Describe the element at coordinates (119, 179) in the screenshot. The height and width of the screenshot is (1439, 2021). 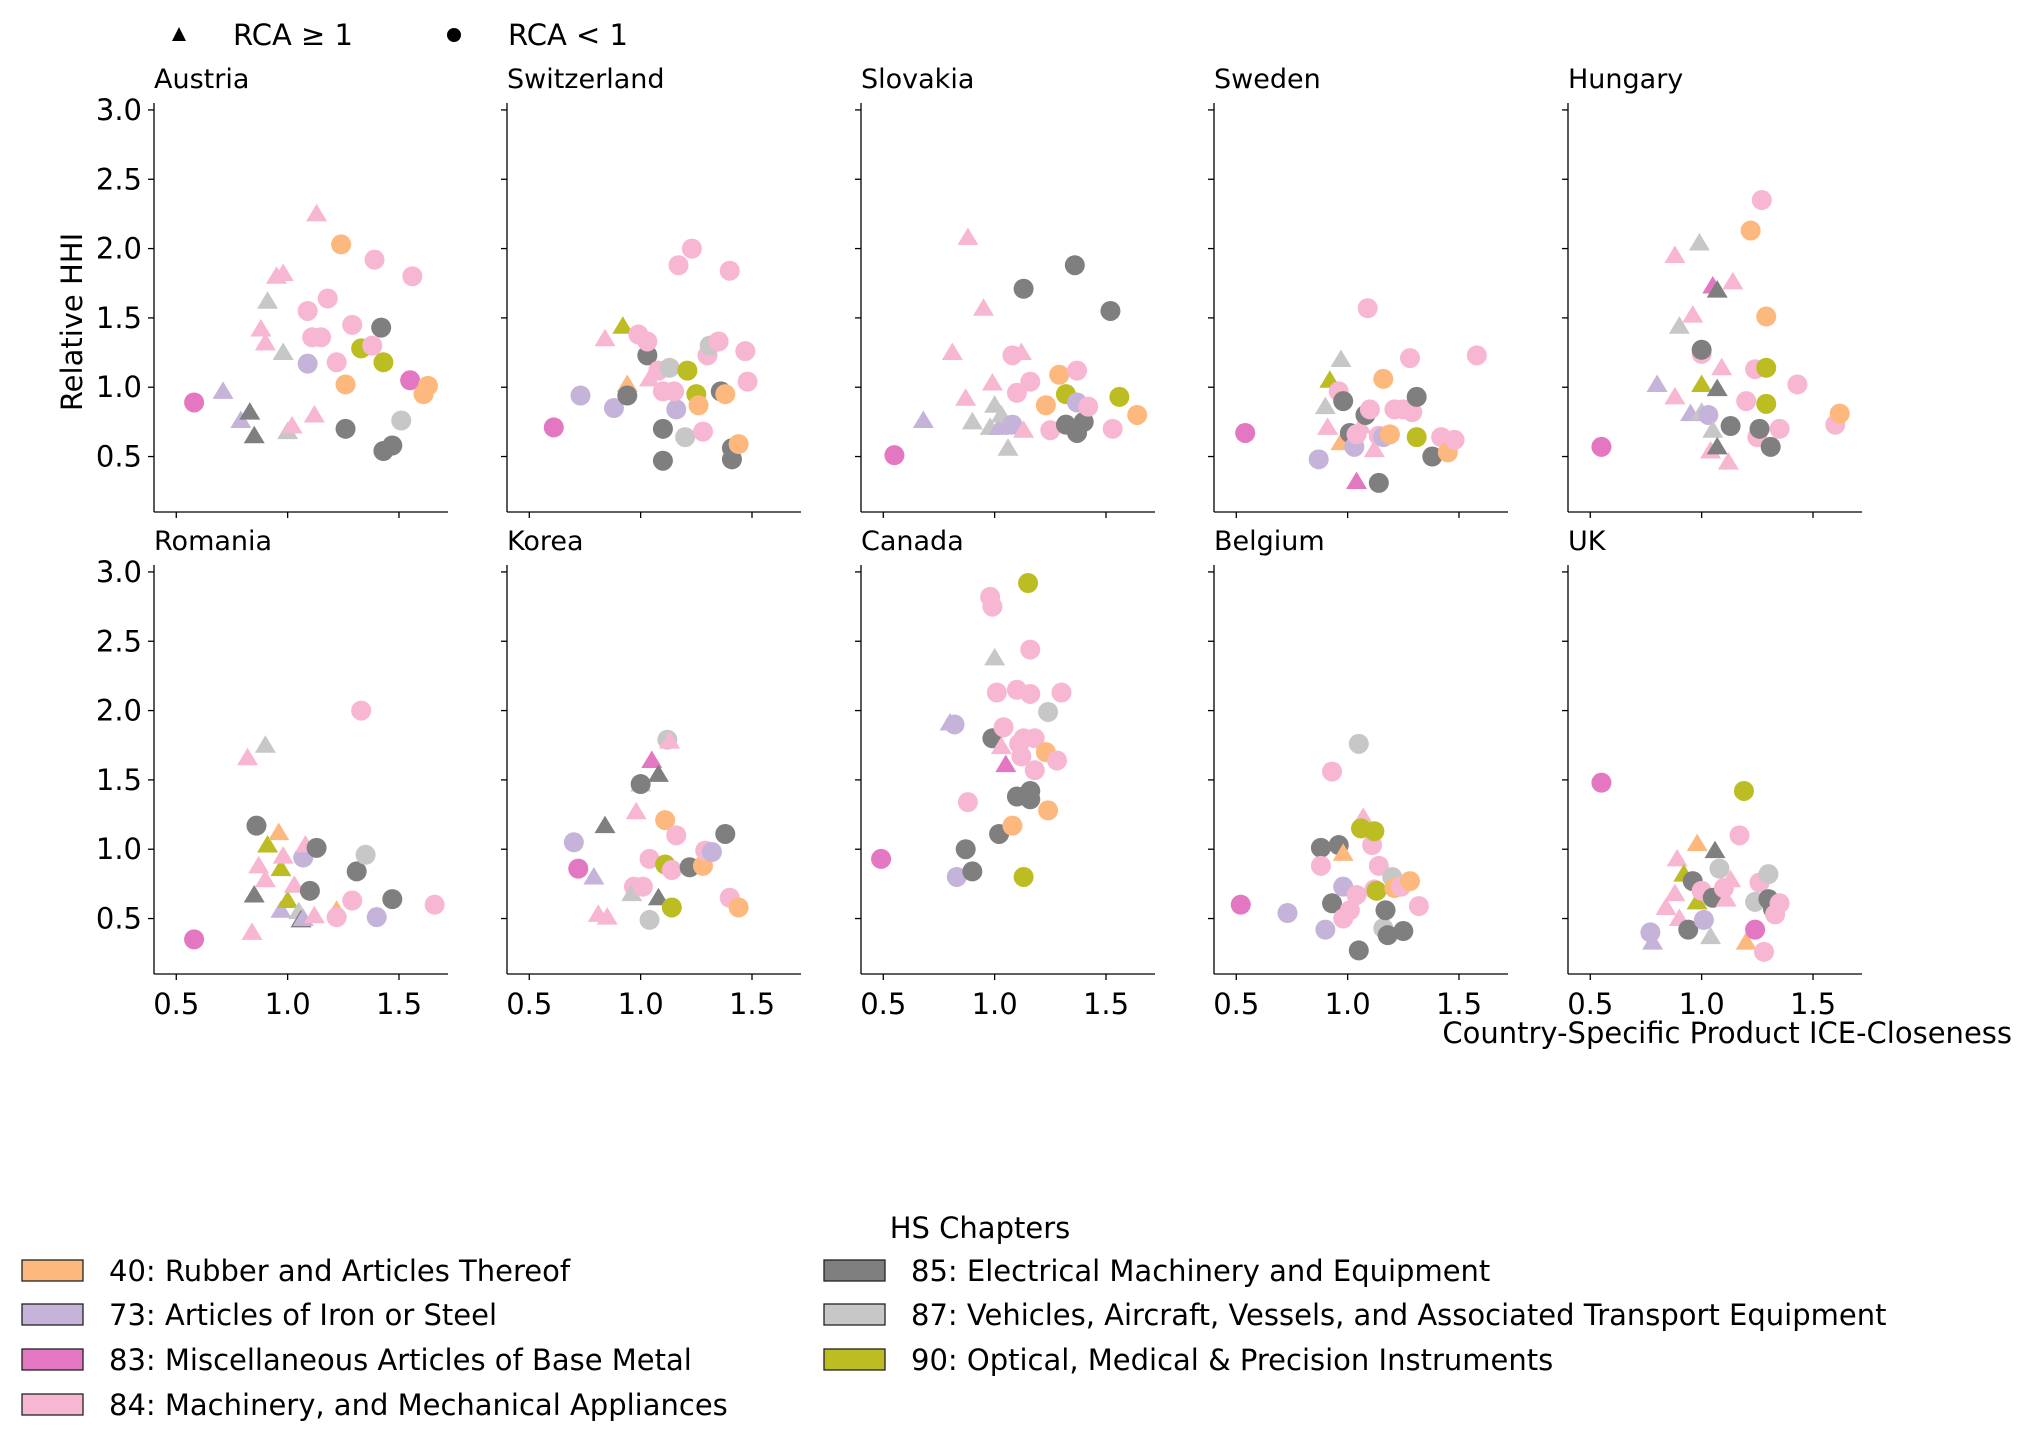
I see `y-tick-label: 2.5` at that location.